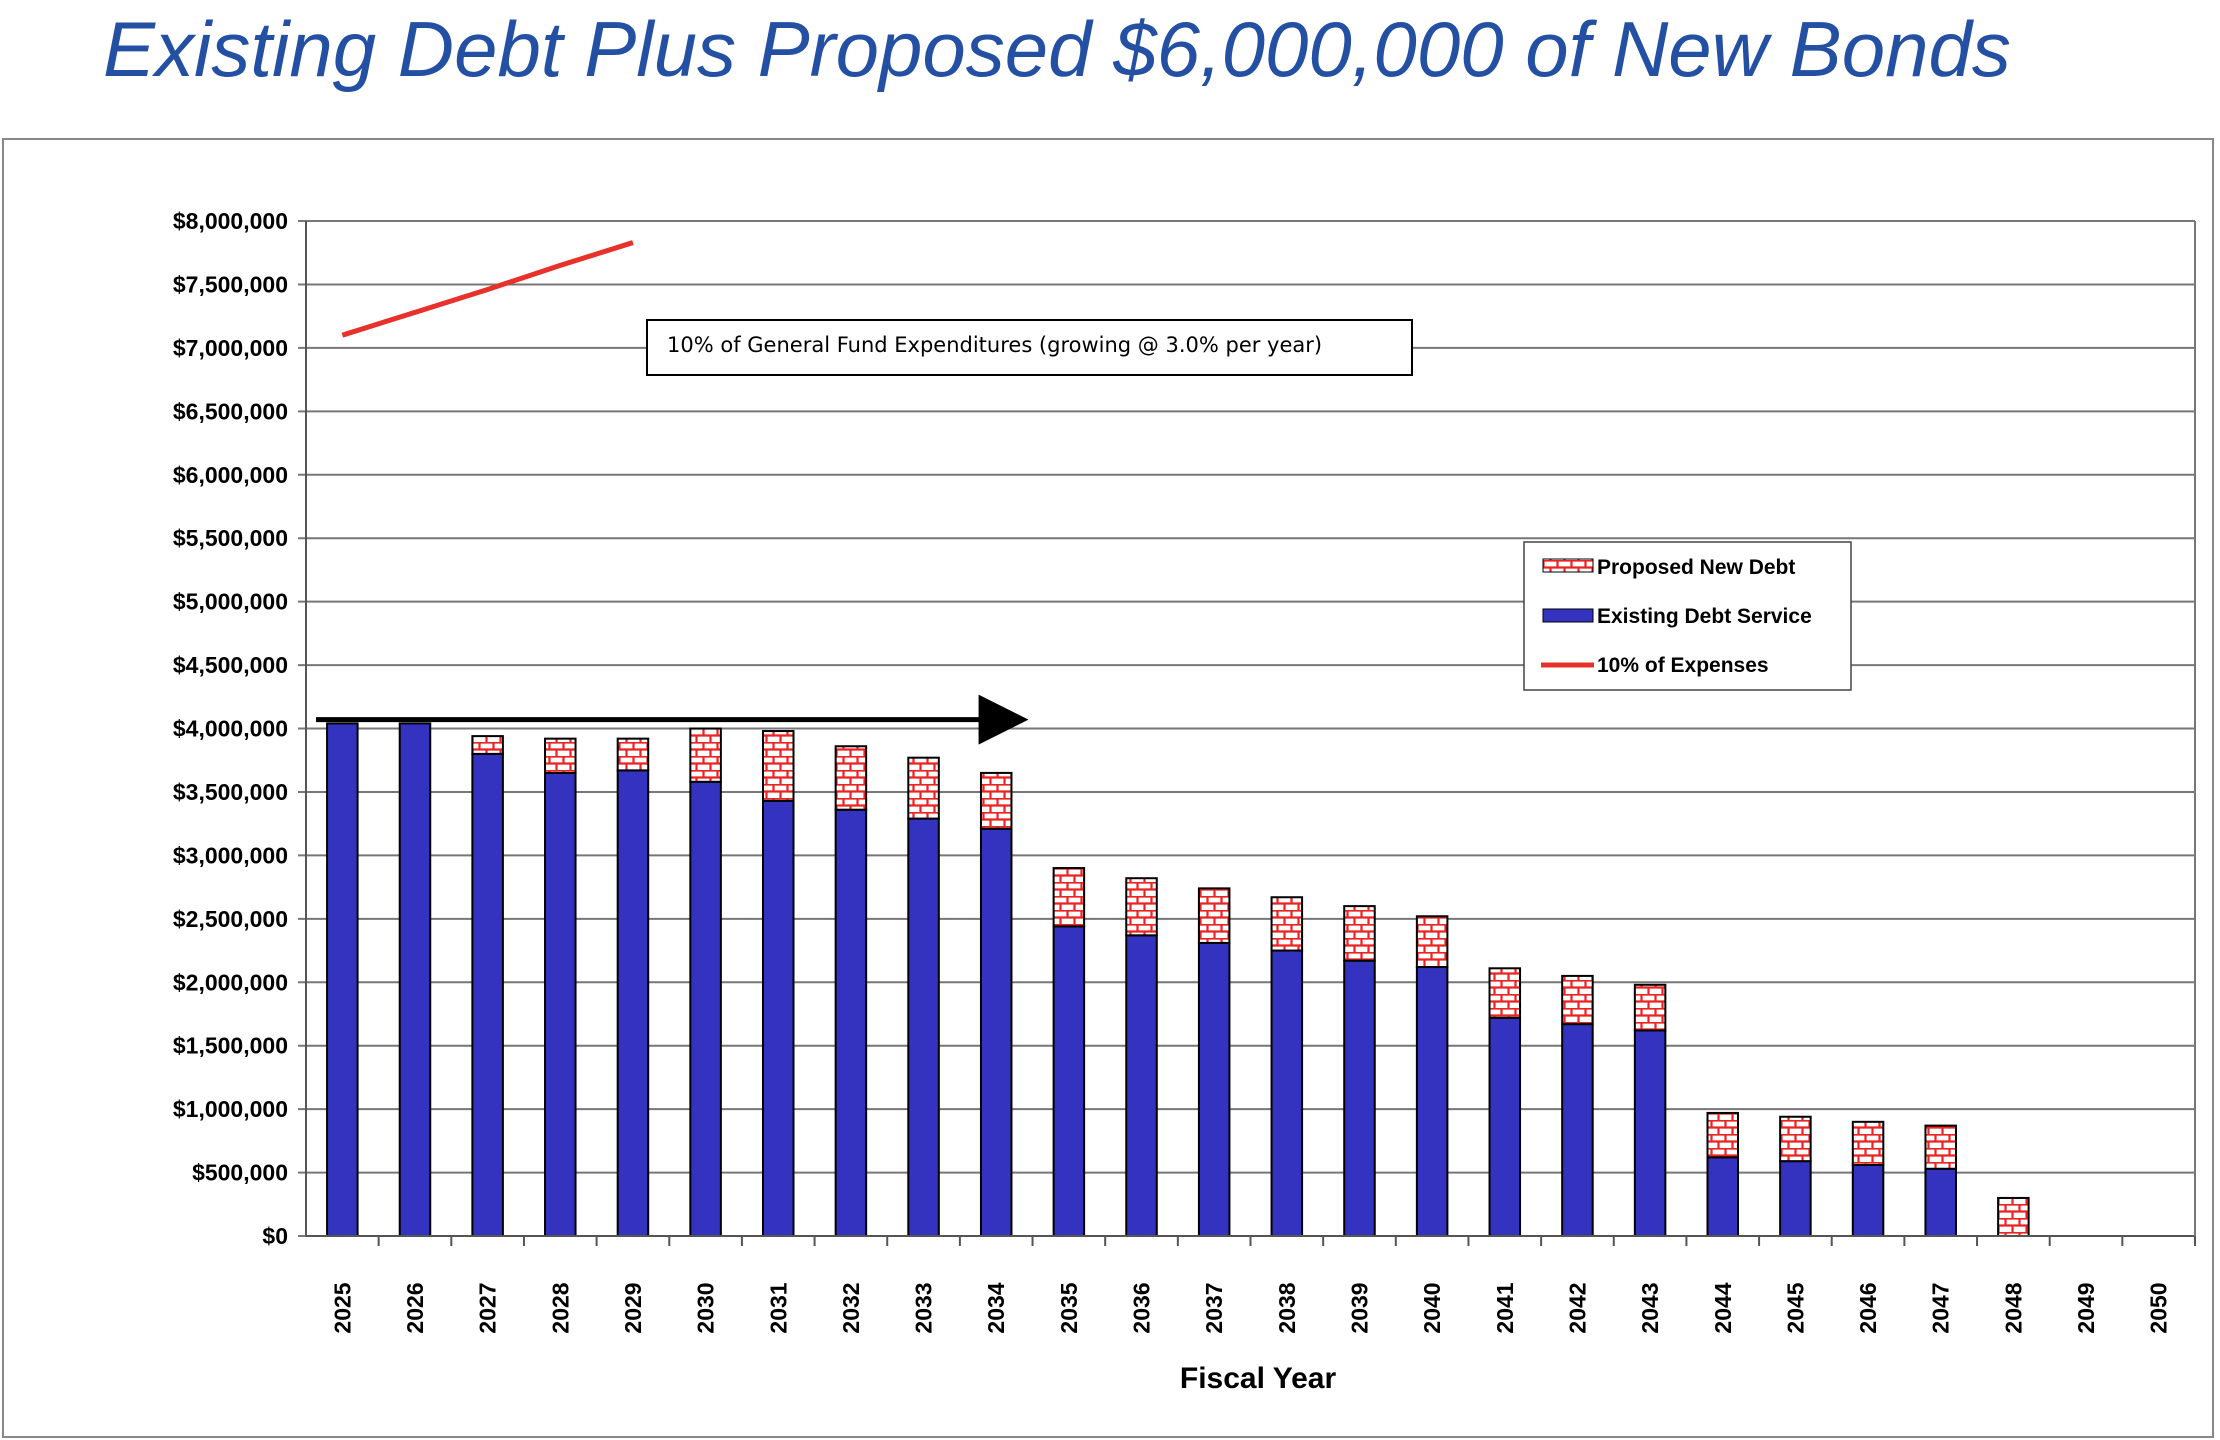 This screenshot has width=2220, height=1440. What do you see at coordinates (1505, 1127) in the screenshot?
I see `bar-existing-2041` at bounding box center [1505, 1127].